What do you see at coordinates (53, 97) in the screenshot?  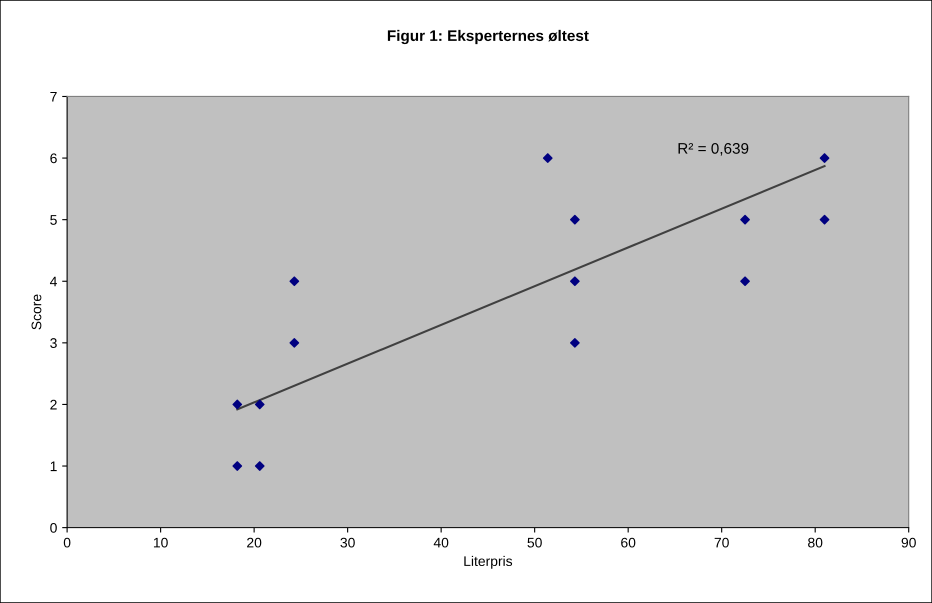 I see `y-tick-label: 7` at bounding box center [53, 97].